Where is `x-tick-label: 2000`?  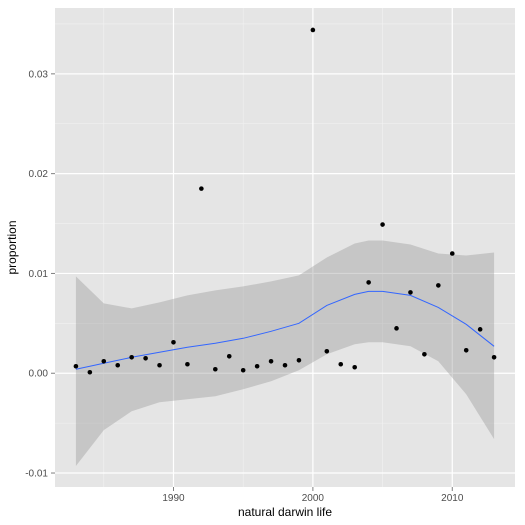 x-tick-label: 2000 is located at coordinates (313, 498).